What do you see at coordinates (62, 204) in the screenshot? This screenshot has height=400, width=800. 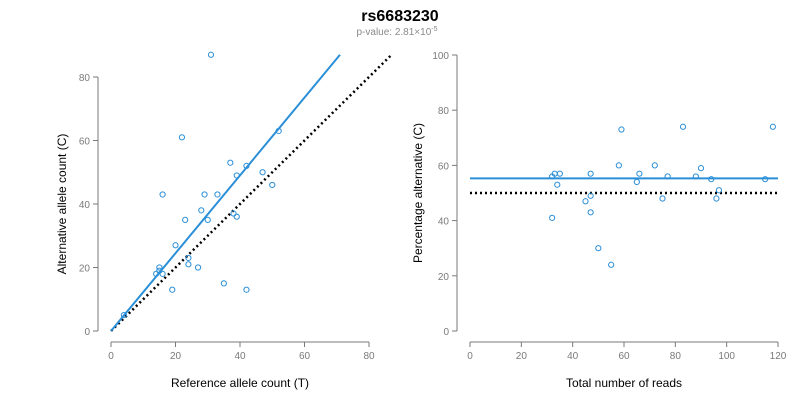 I see `y-axis-label: Alternative allele count (C)` at bounding box center [62, 204].